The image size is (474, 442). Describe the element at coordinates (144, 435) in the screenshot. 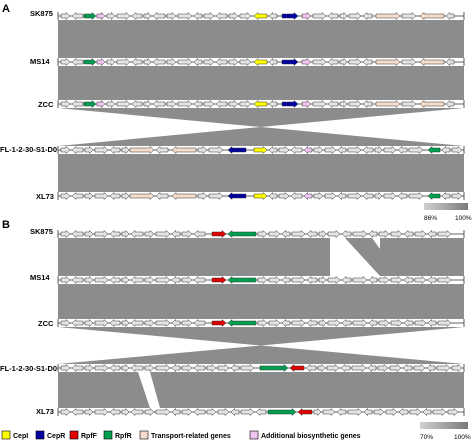

I see `legend-transport-swatch` at that location.